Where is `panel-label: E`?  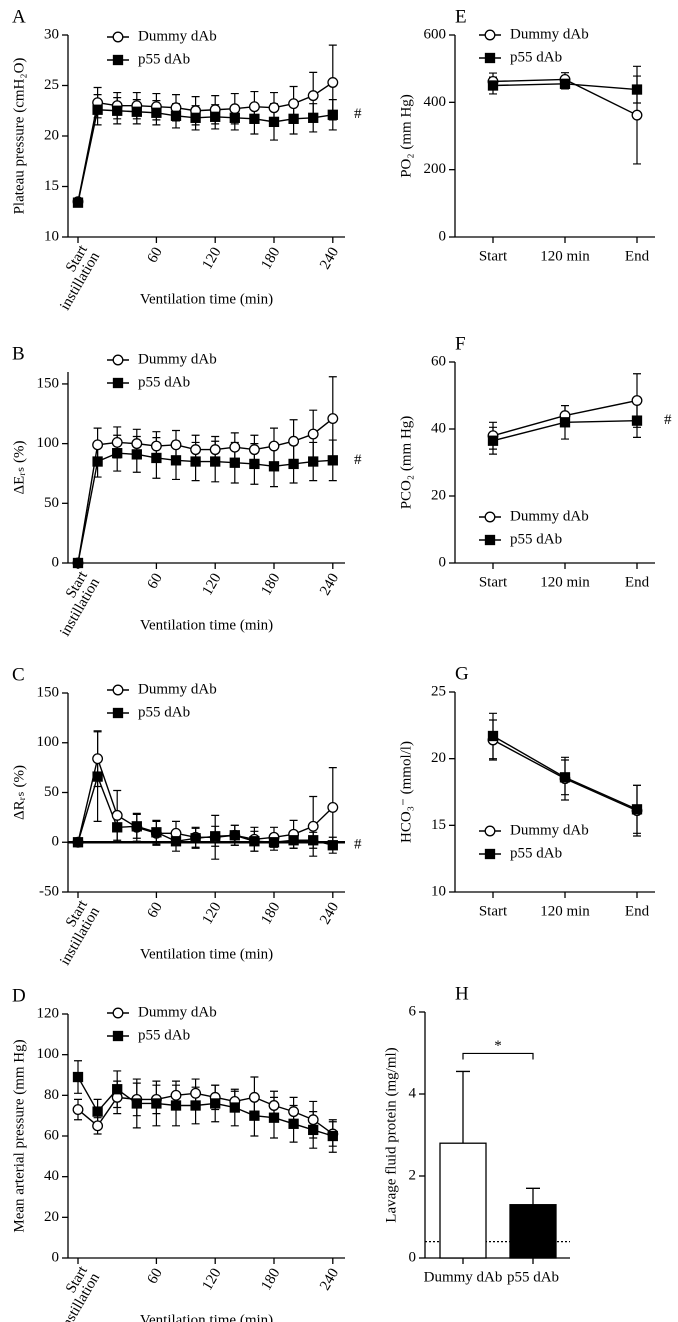 panel-label: E is located at coordinates (461, 16).